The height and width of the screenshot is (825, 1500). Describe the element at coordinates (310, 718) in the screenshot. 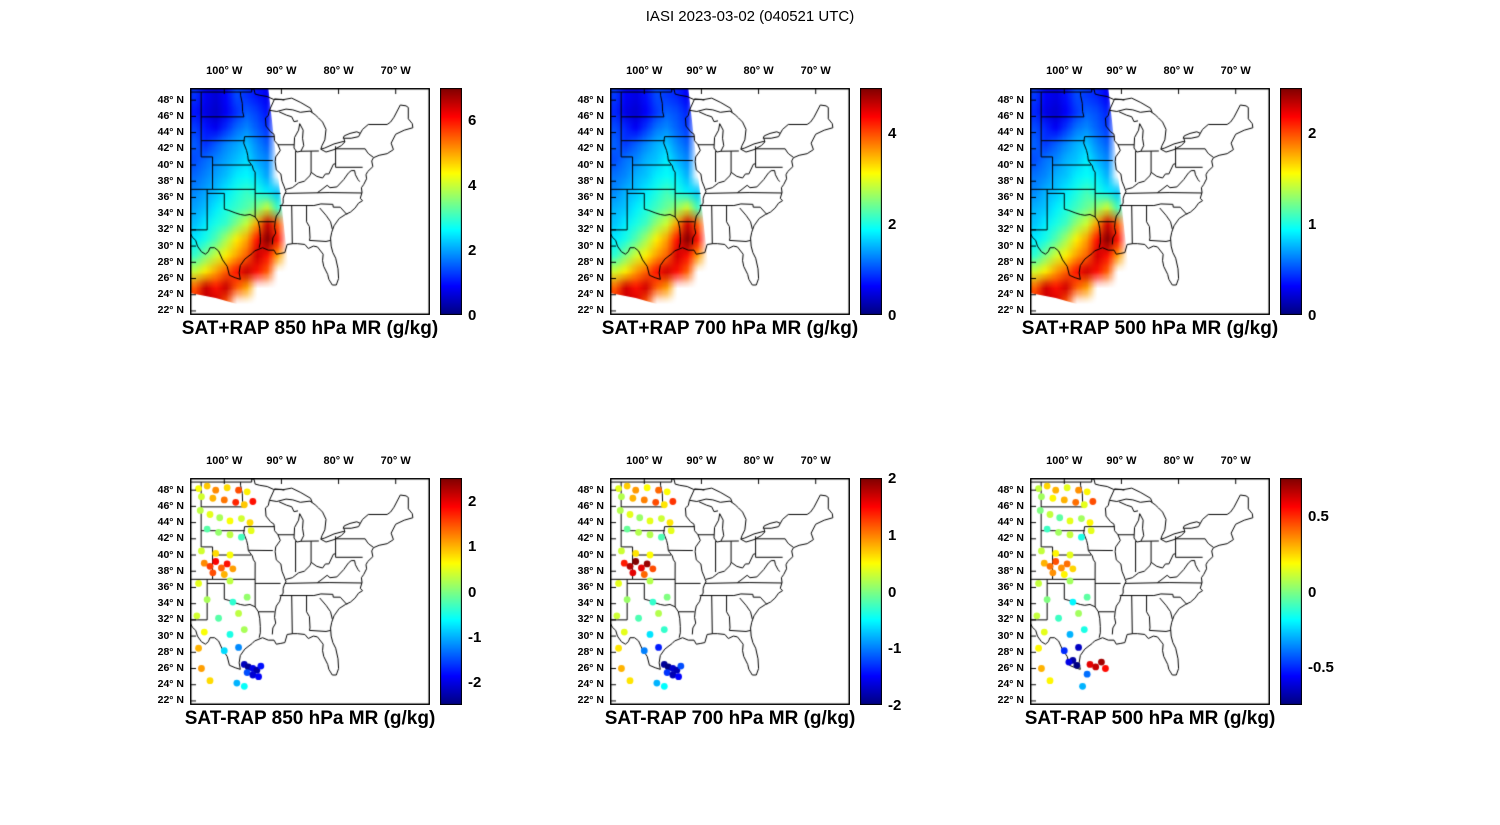

I see `panel-title: SAT-RAP 850 hPa MR (g/kg)` at that location.